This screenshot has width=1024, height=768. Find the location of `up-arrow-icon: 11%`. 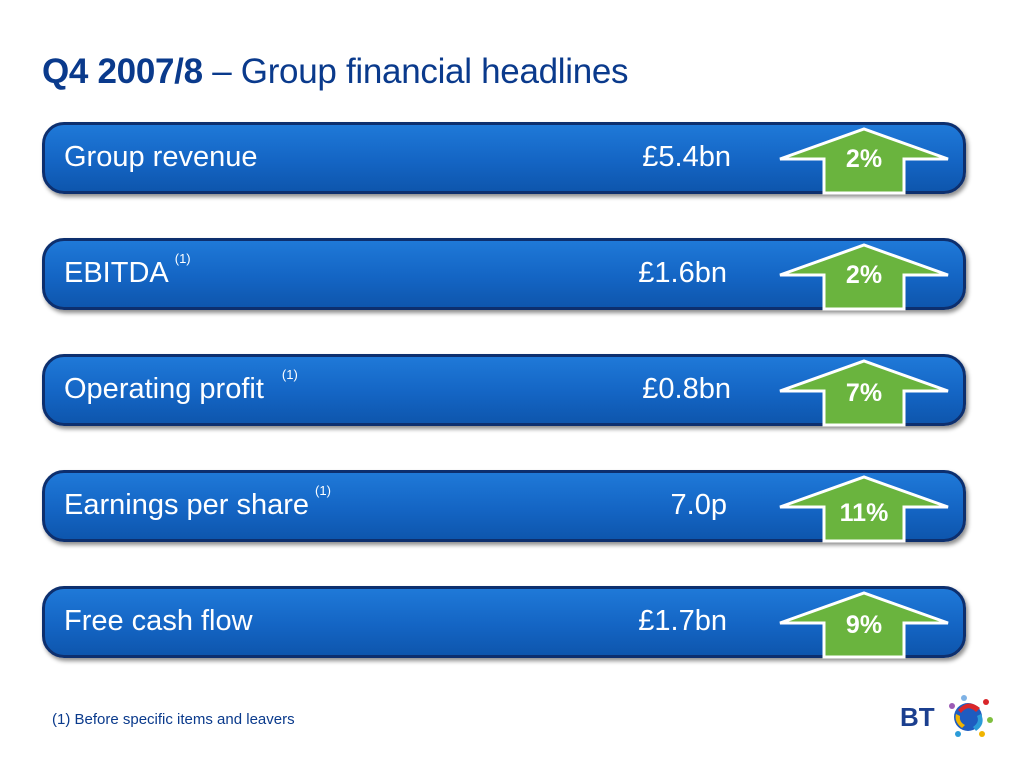

up-arrow-icon: 11% is located at coordinates (864, 508).